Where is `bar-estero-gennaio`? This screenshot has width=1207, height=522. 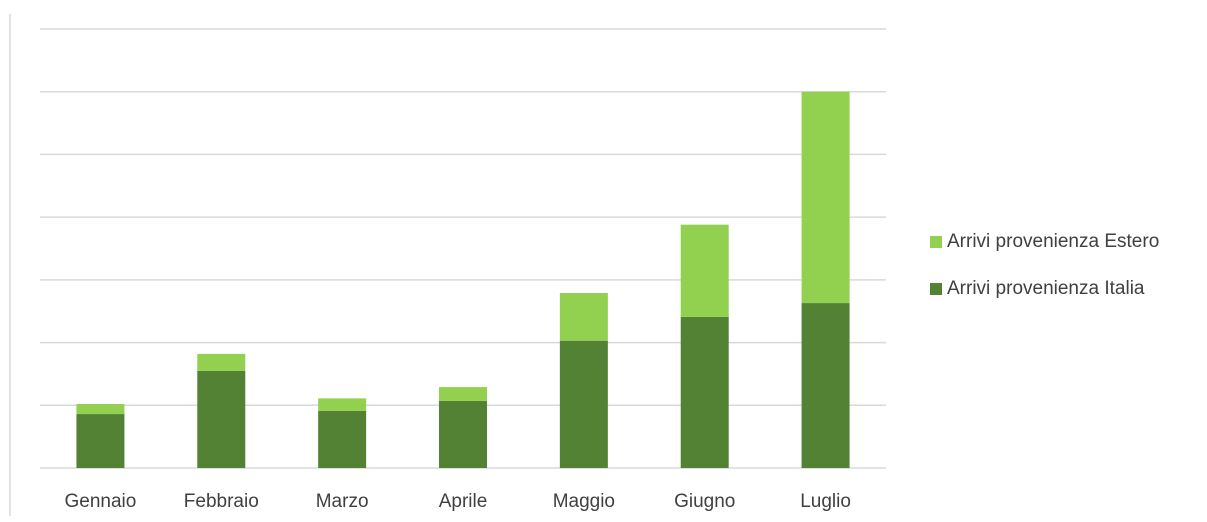 bar-estero-gennaio is located at coordinates (100, 409).